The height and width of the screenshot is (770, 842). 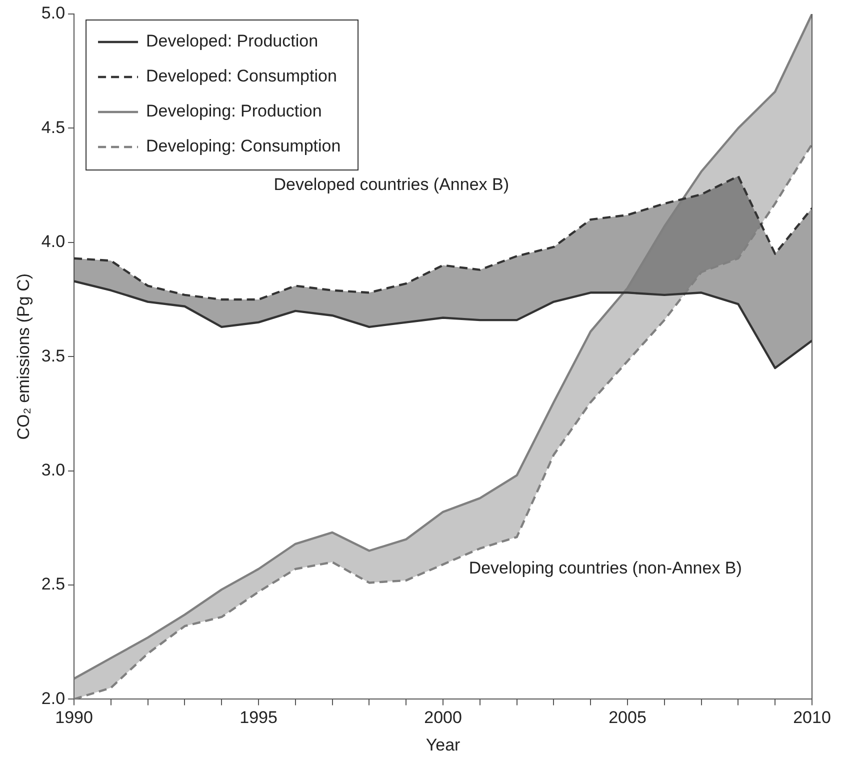 What do you see at coordinates (812, 718) in the screenshot?
I see `x-tick-label: 2010` at bounding box center [812, 718].